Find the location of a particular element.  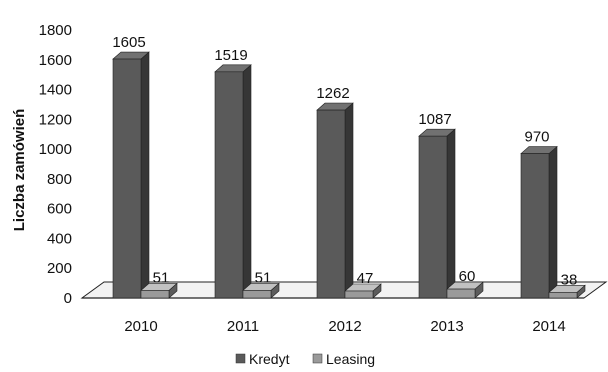

legend-label: Kredyt is located at coordinates (269, 359).